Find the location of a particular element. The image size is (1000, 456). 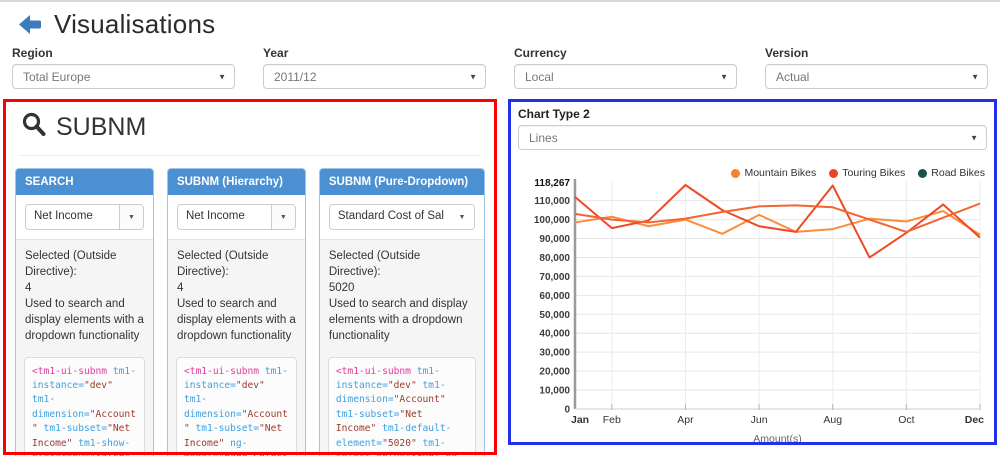

legend-item: Mountain Bikes is located at coordinates (773, 173).